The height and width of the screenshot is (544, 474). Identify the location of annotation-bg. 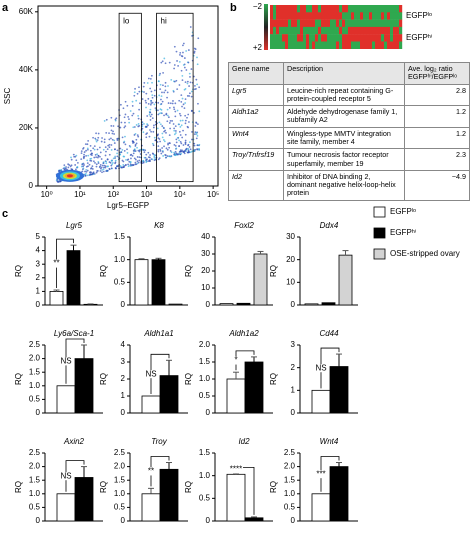
(236, 360).